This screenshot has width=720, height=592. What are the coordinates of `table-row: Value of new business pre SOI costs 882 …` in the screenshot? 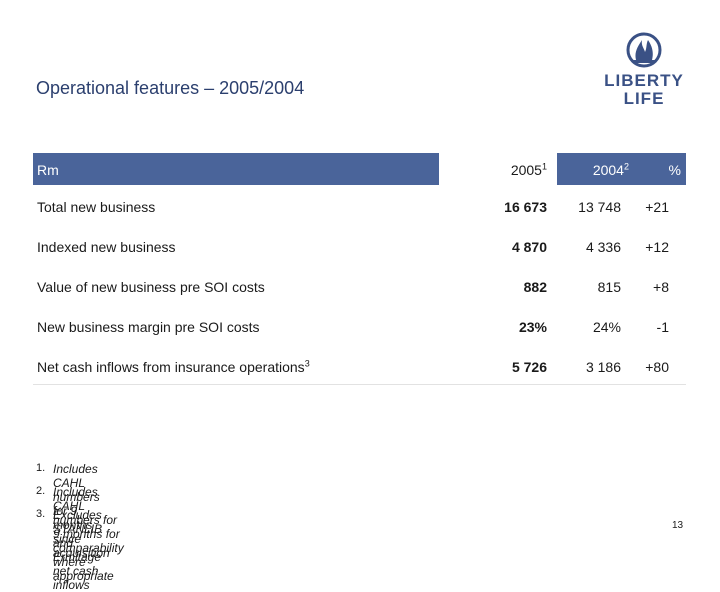 It's located at (359, 285).